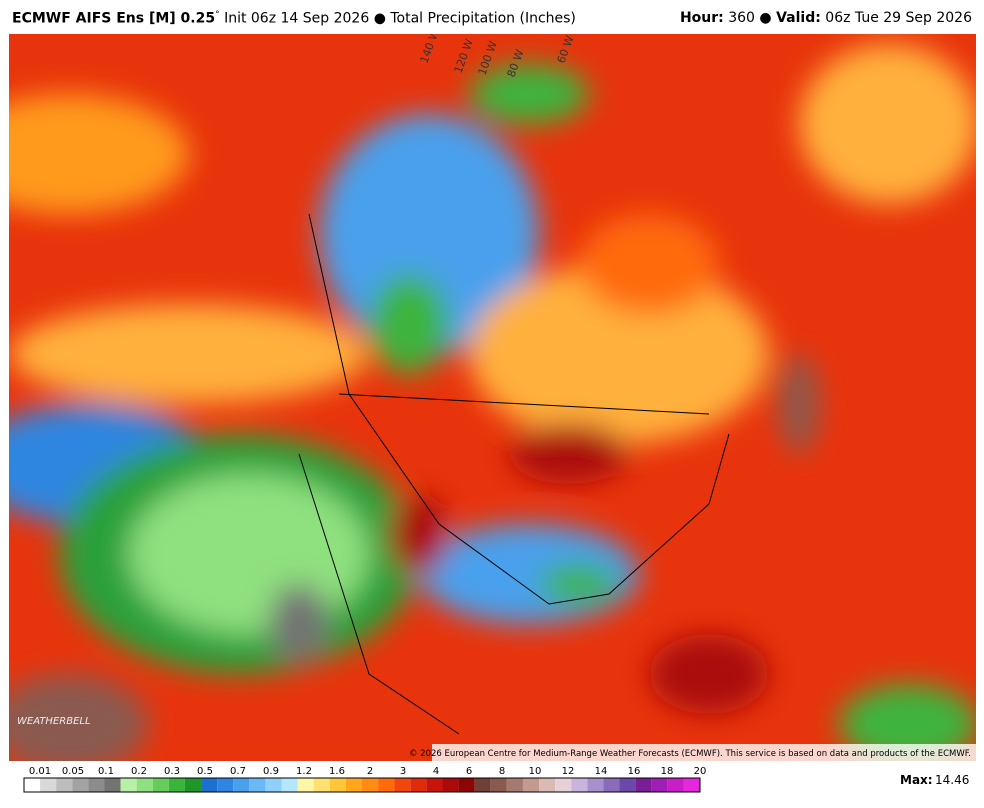  I want to click on colorbar-label: 0.7, so click(238, 771).